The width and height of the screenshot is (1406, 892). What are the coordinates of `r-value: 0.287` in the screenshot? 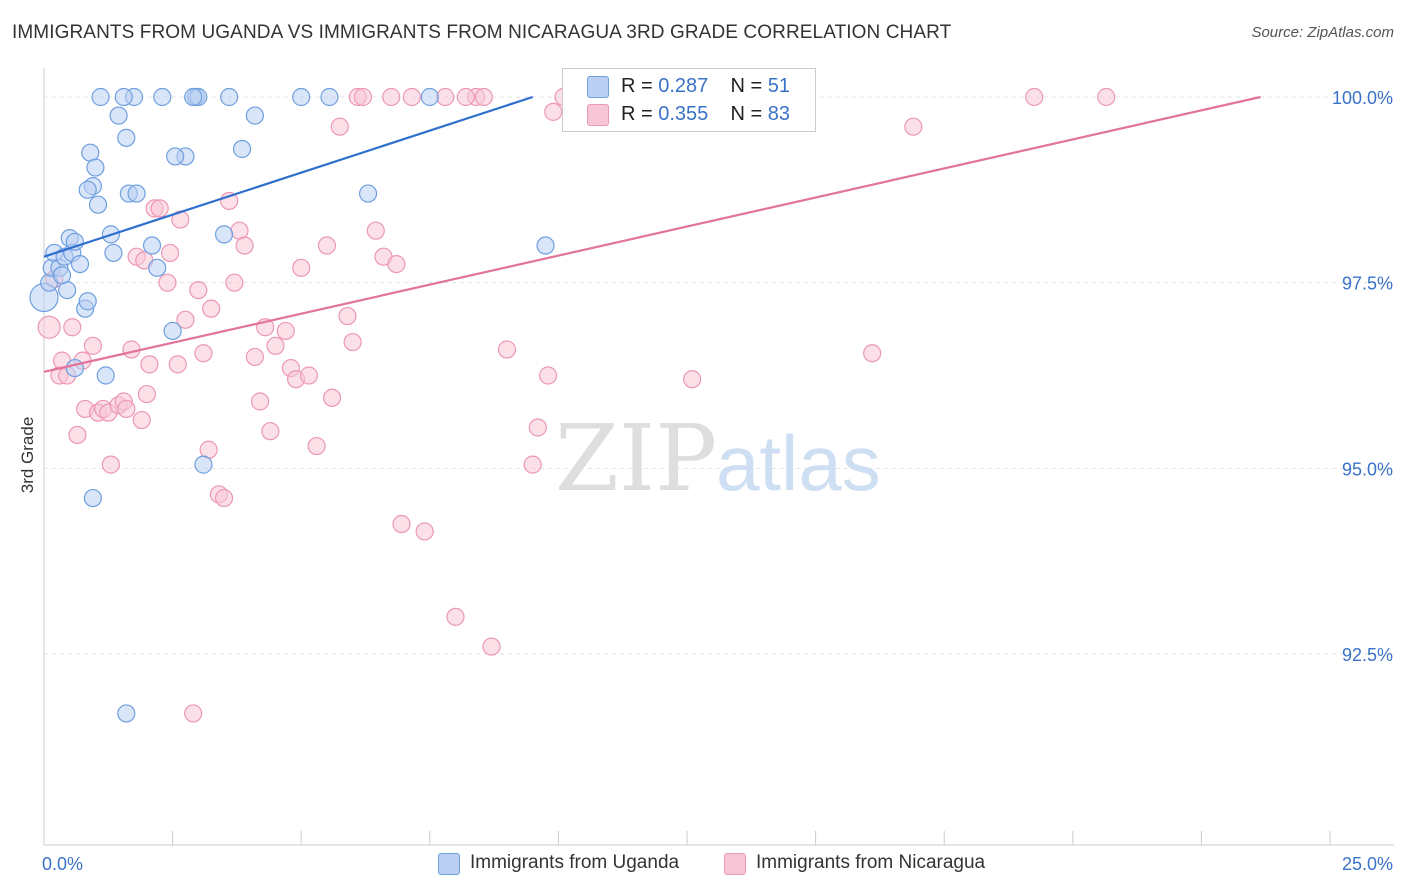 It's located at (683, 86).